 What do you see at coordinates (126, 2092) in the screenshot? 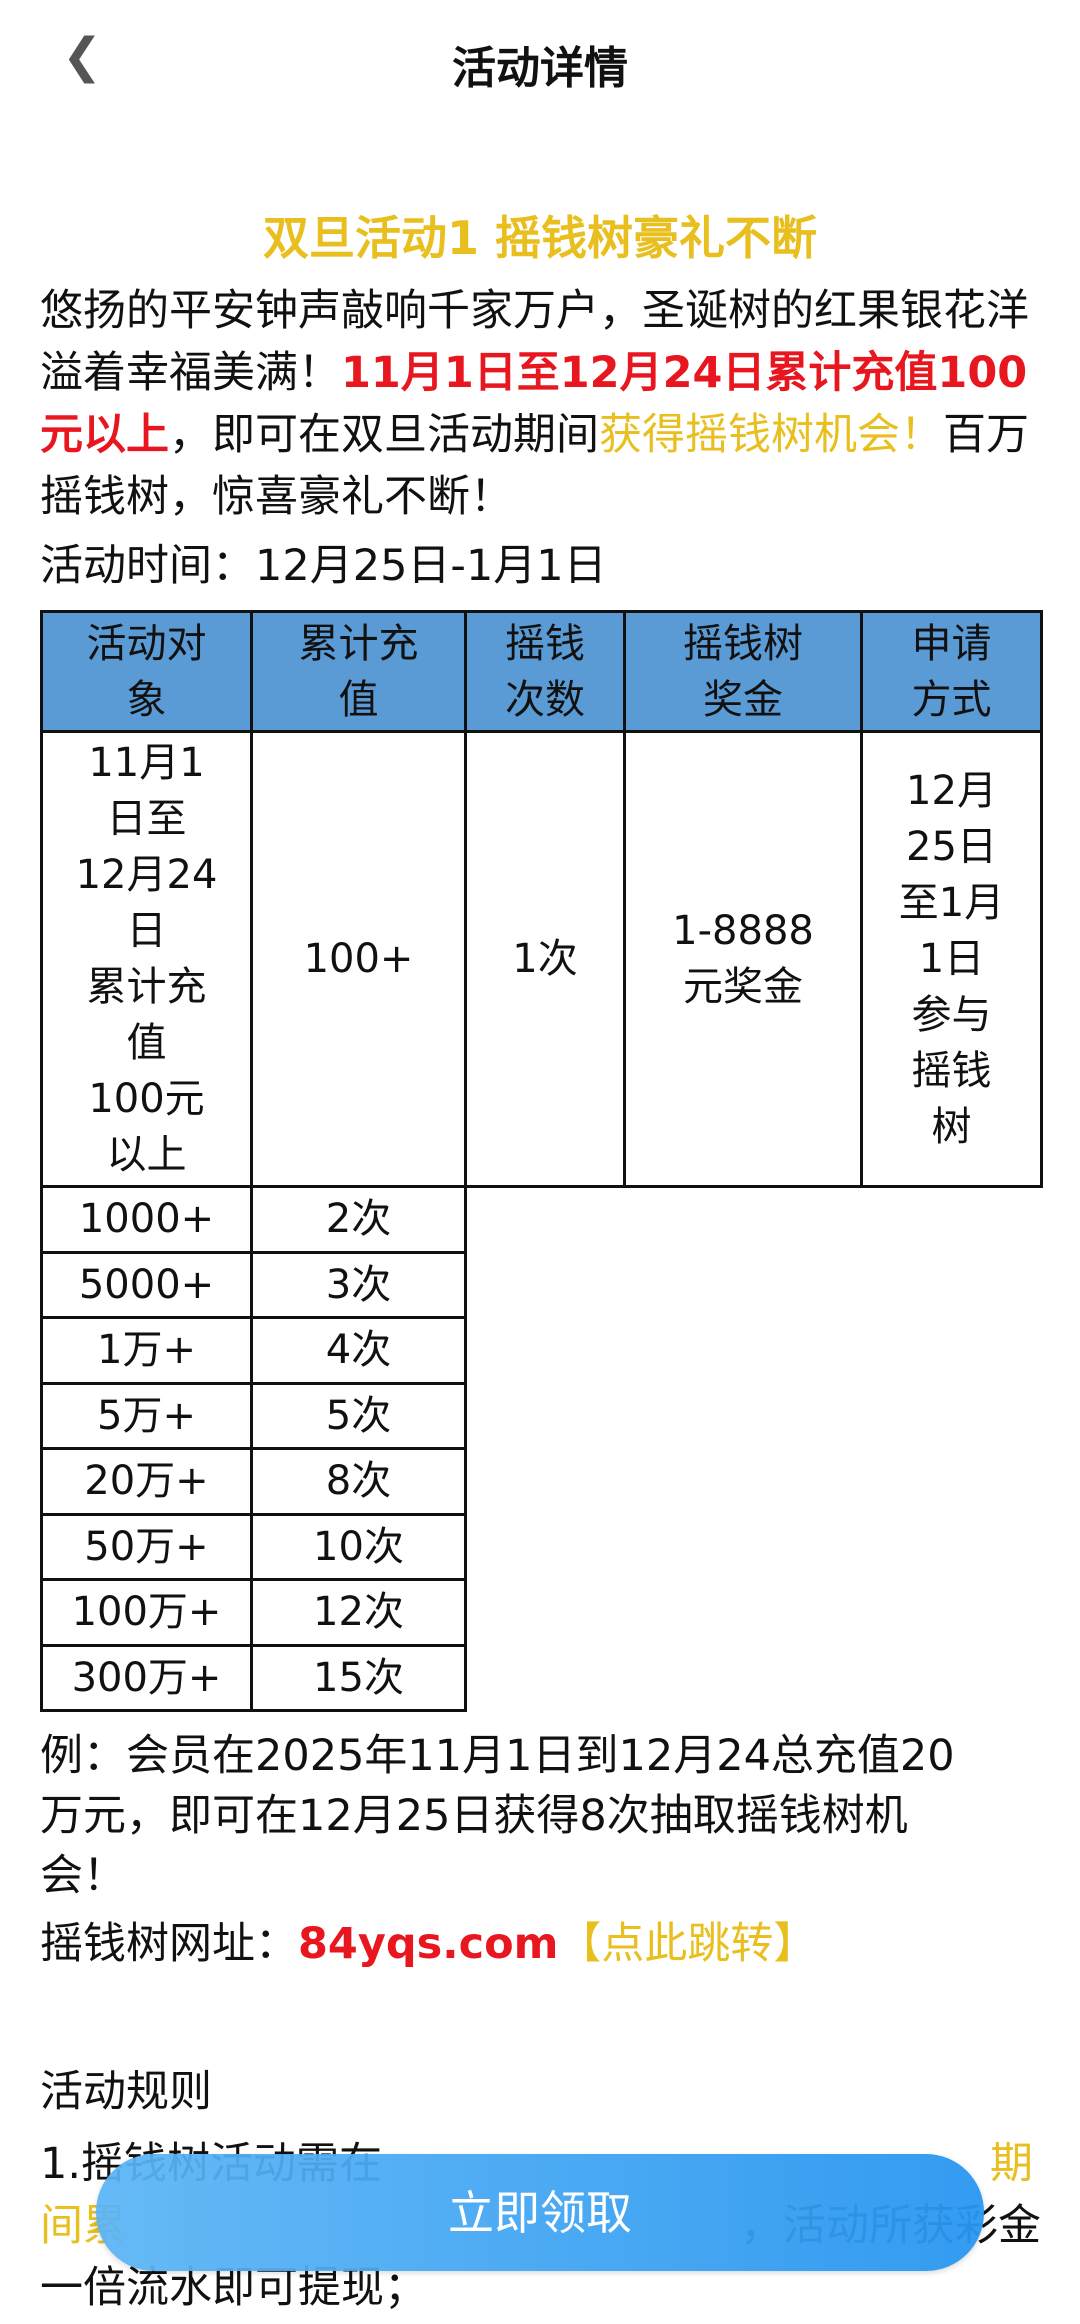
I see `rules-title: 活动规则` at bounding box center [126, 2092].